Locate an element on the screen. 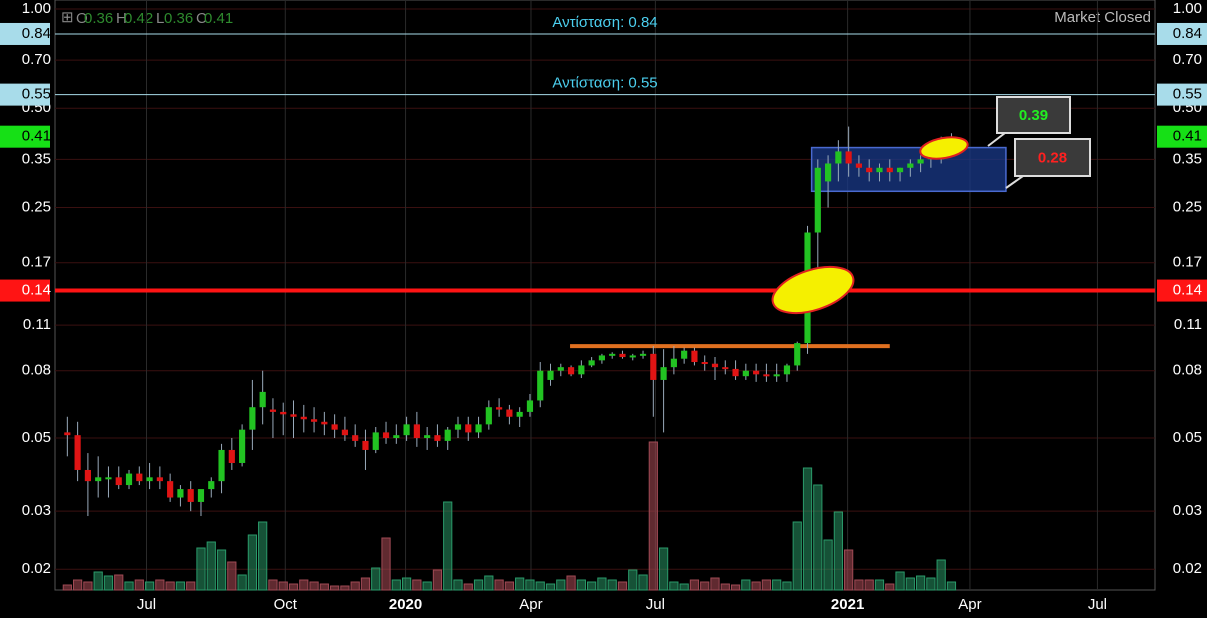 The image size is (1207, 618). y-tick-label-right: 0.08 is located at coordinates (1187, 370).